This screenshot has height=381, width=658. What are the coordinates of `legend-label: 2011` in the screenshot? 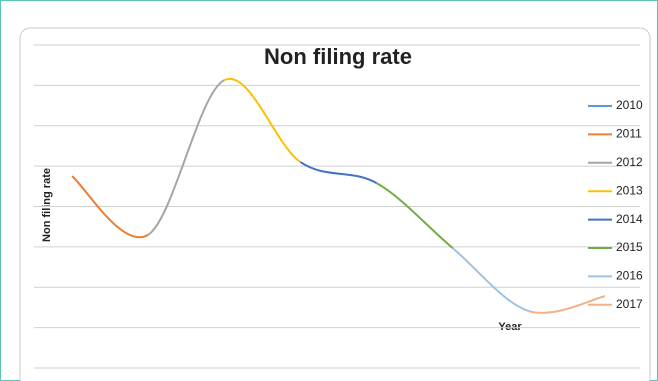 It's located at (629, 134).